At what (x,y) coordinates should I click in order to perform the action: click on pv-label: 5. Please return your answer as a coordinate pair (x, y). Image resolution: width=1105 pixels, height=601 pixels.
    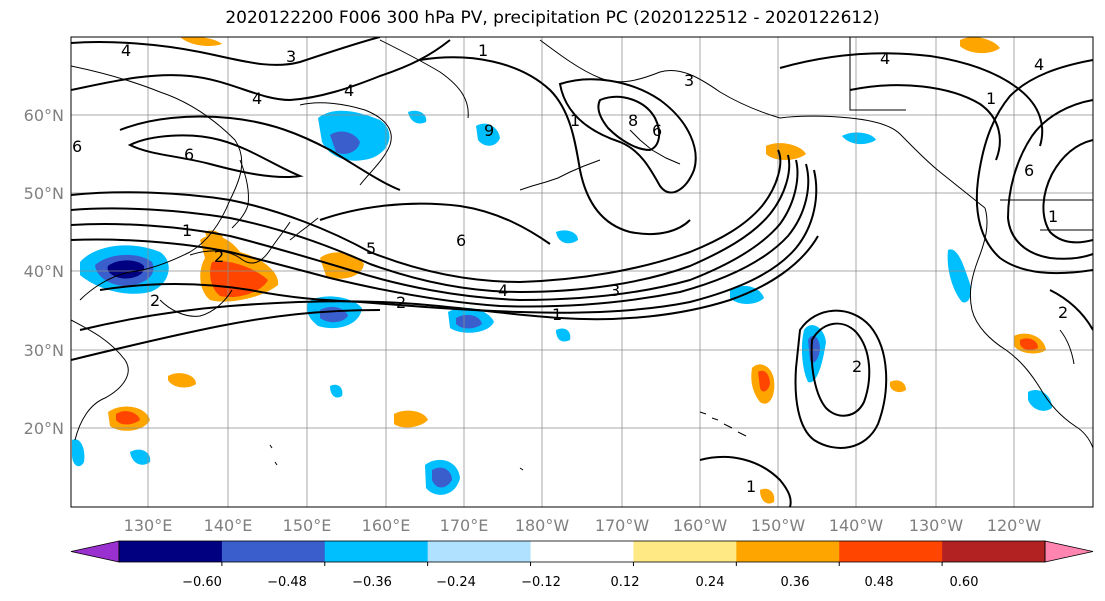
    Looking at the image, I should click on (371, 248).